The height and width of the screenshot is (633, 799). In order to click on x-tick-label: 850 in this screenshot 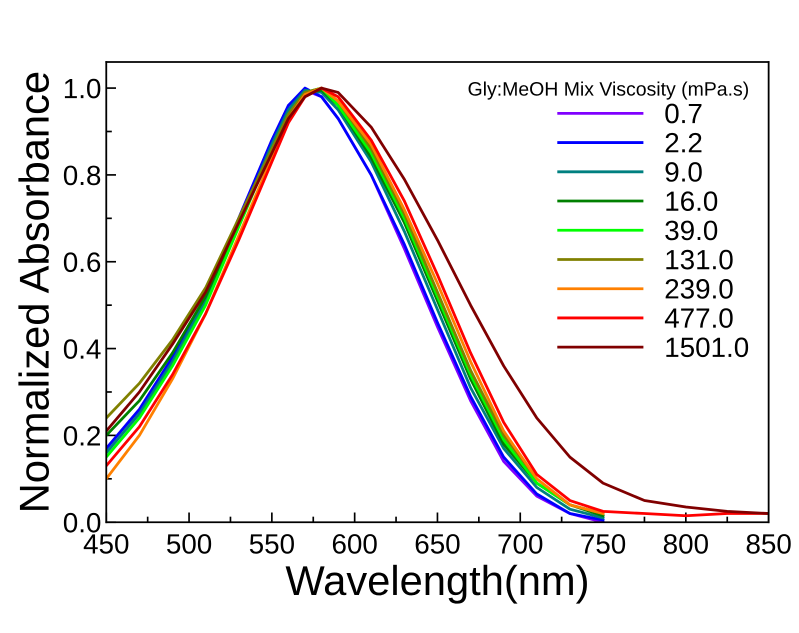, I will do `click(768, 544)`.